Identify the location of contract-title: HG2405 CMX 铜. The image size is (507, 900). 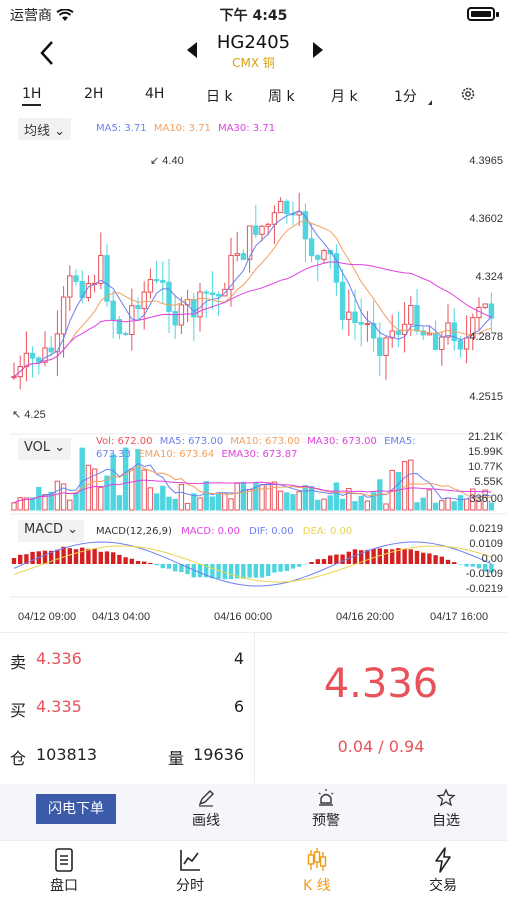
(253, 51).